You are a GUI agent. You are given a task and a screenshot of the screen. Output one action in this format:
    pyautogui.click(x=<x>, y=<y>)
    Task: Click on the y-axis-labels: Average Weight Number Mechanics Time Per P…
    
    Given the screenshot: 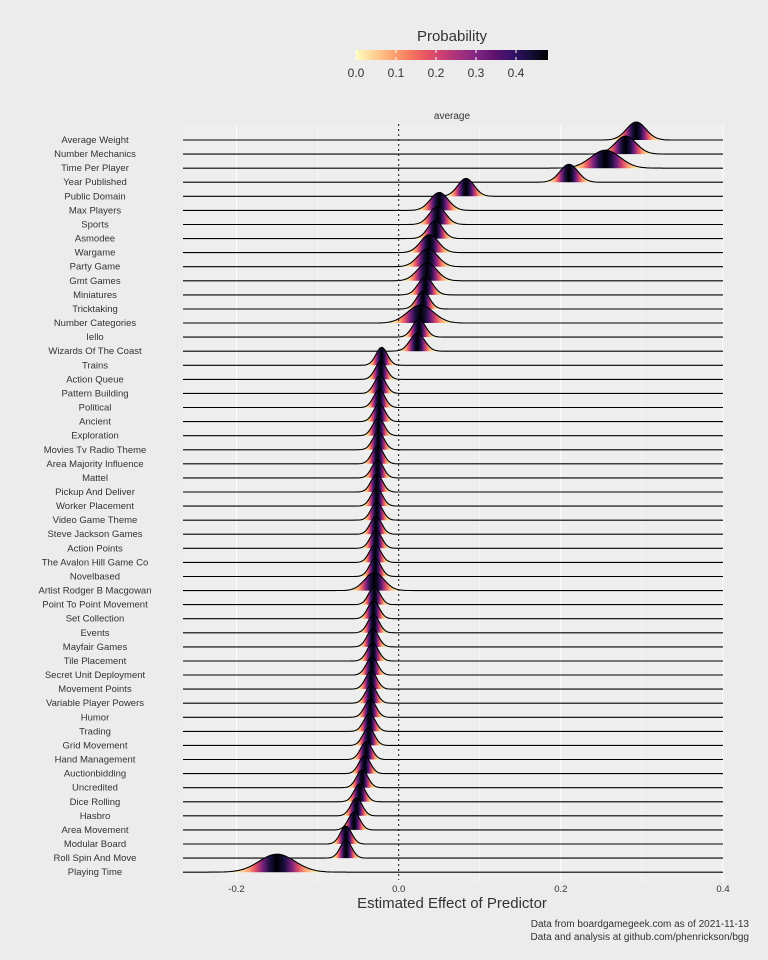 What is the action you would take?
    pyautogui.click(x=95, y=506)
    